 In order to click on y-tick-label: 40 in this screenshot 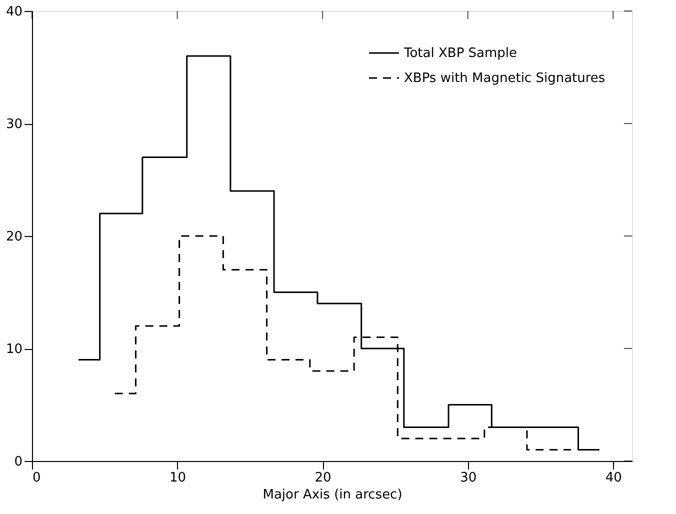, I will do `click(14, 12)`.